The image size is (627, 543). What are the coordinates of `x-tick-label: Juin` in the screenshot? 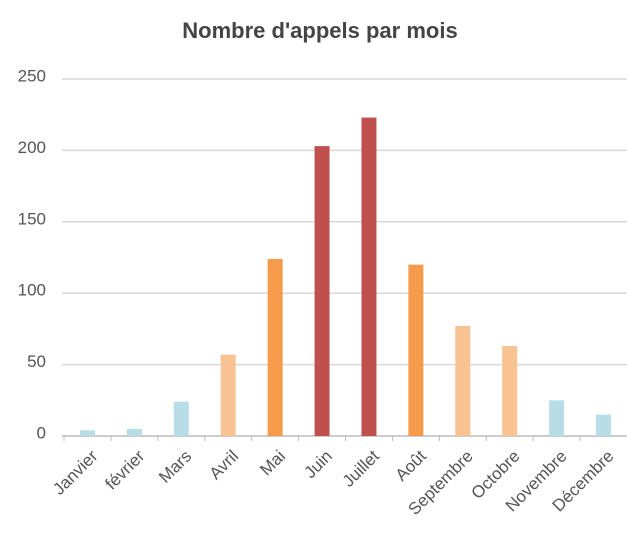 It's located at (318, 464).